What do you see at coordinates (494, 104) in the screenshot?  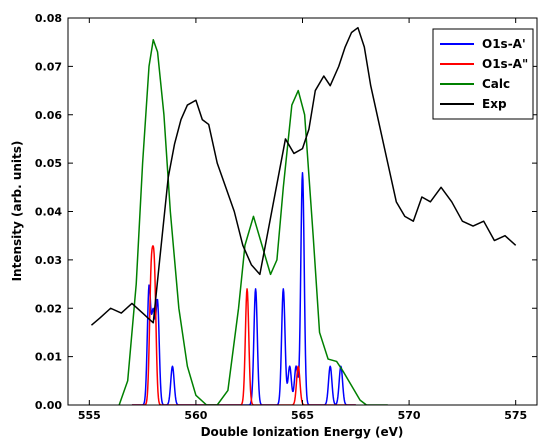 I see `legend-label: Exp` at bounding box center [494, 104].